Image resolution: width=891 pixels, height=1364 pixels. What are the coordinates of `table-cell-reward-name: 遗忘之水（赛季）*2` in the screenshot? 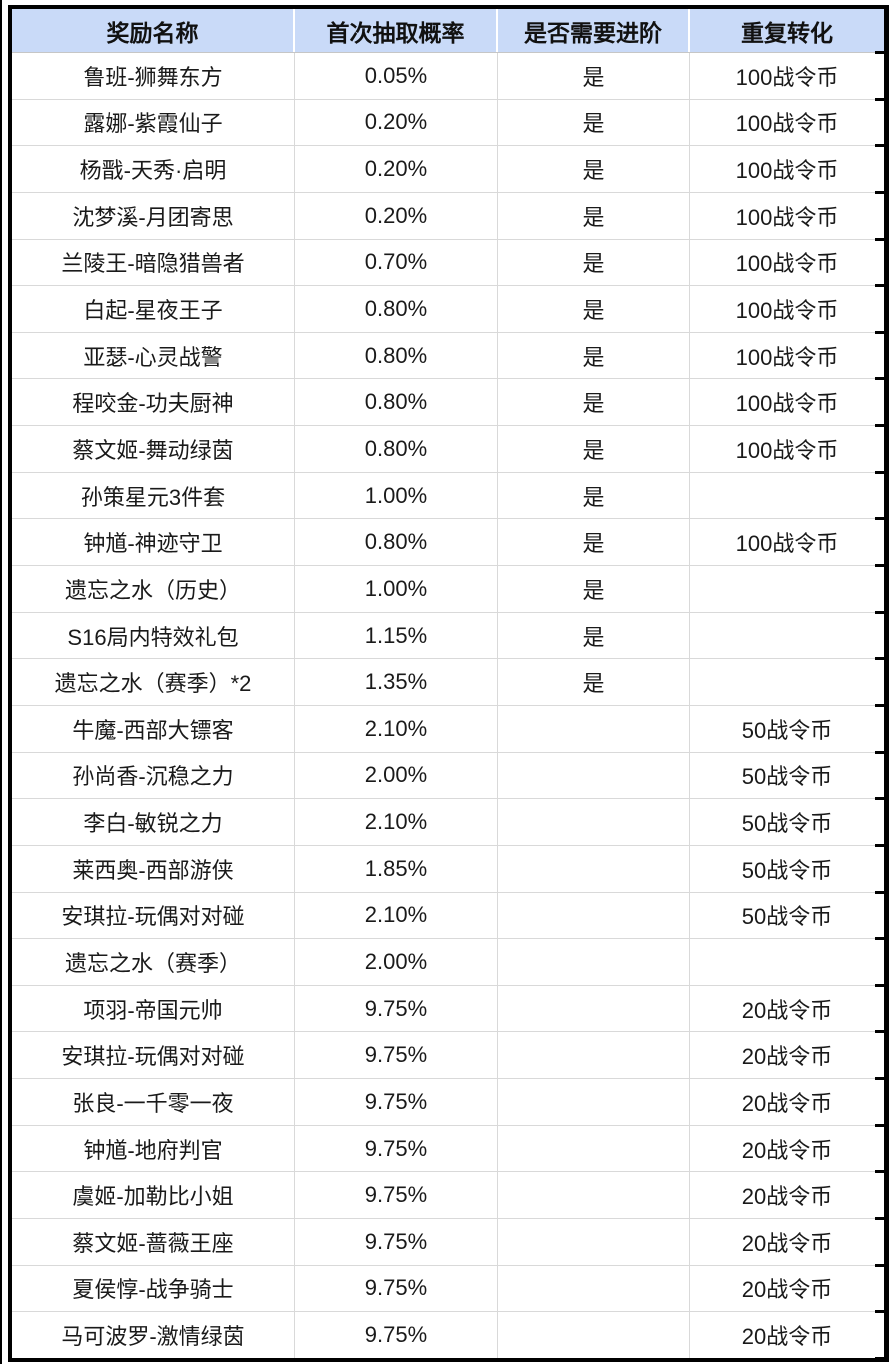 It's located at (153, 682).